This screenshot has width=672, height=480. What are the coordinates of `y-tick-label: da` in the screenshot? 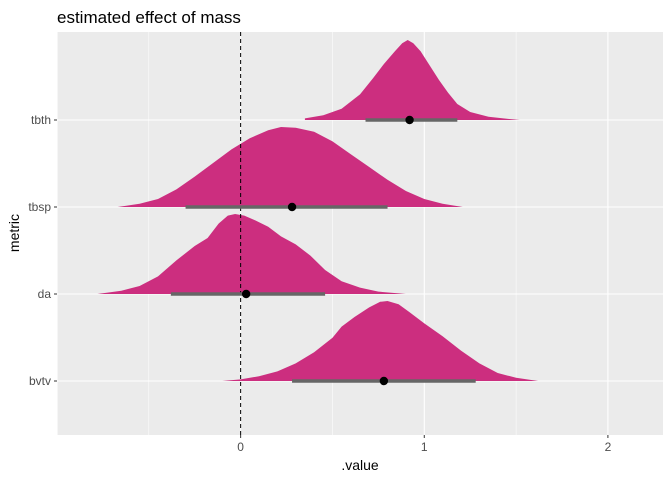 It's located at (45, 294).